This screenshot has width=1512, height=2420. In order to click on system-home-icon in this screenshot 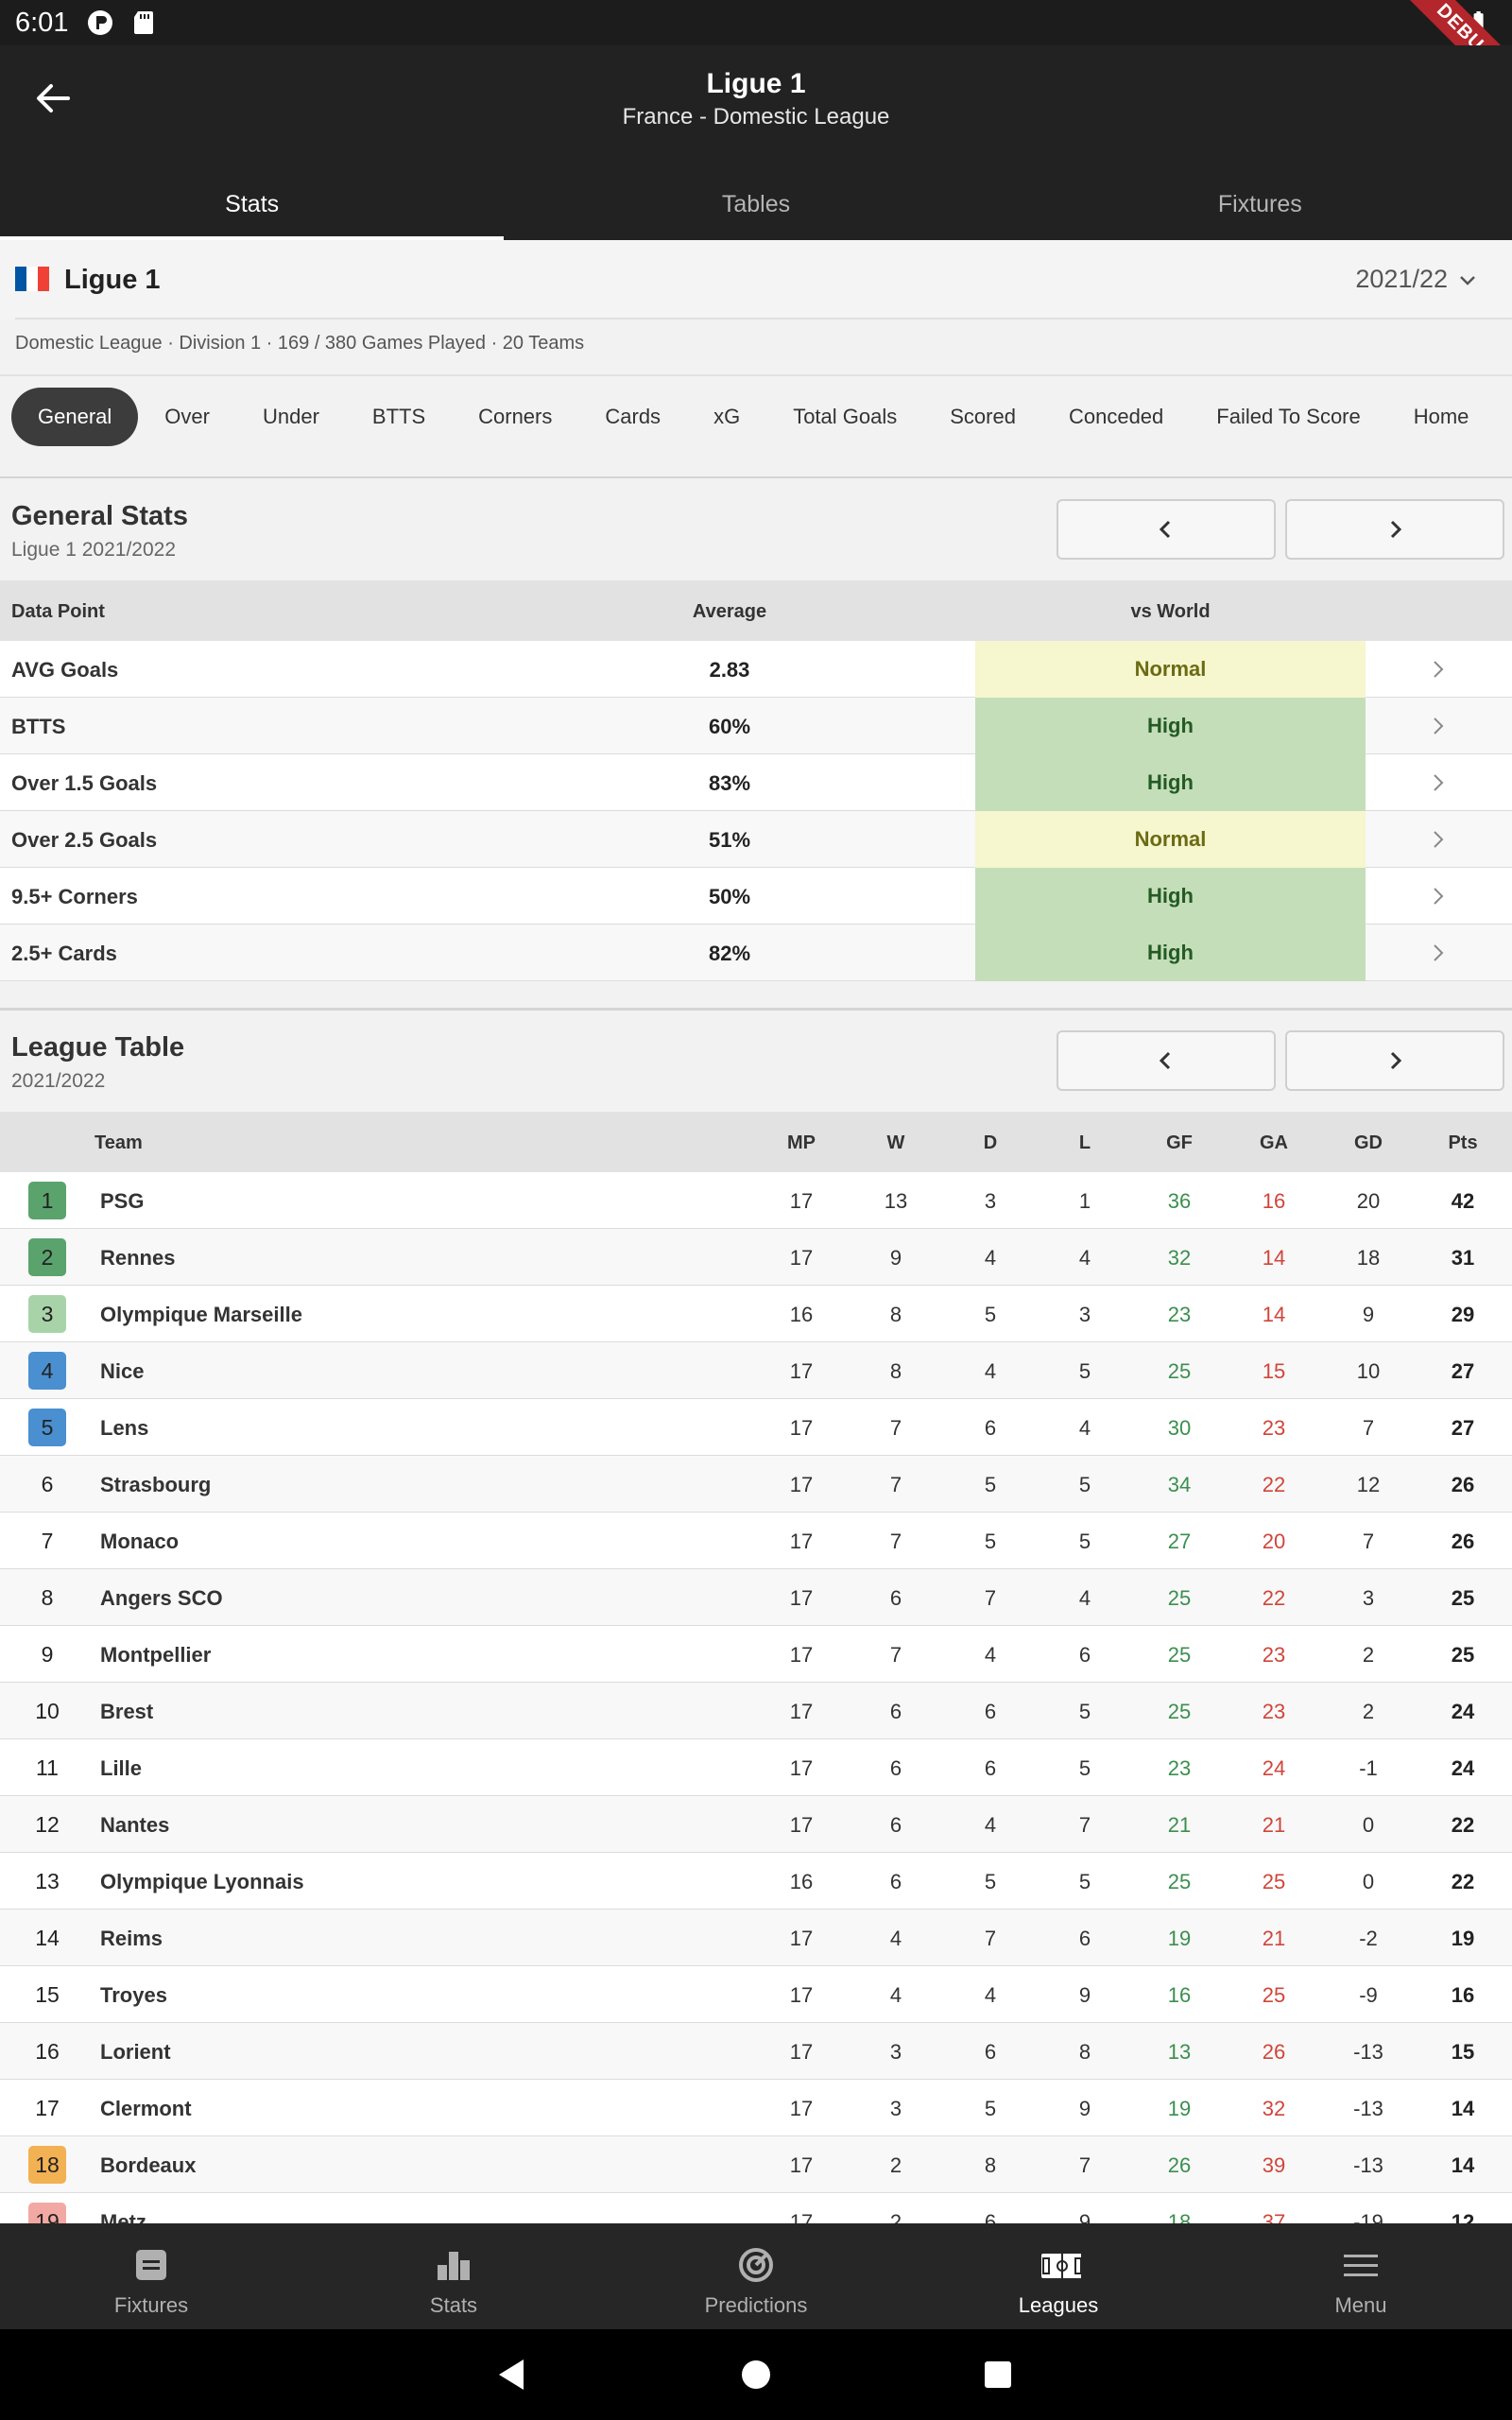, I will do `click(756, 2375)`.